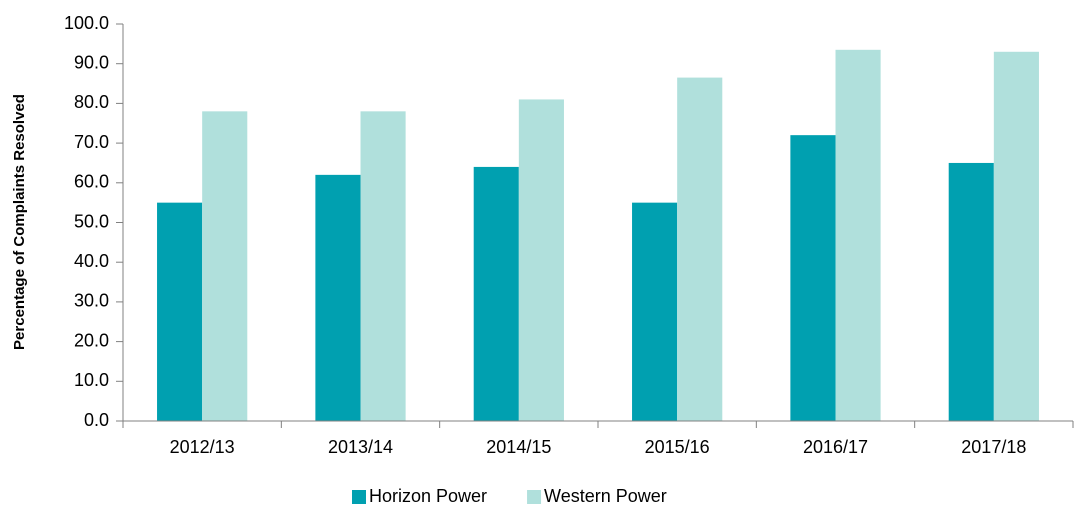  I want to click on y-tick-label: 0.0, so click(96, 420).